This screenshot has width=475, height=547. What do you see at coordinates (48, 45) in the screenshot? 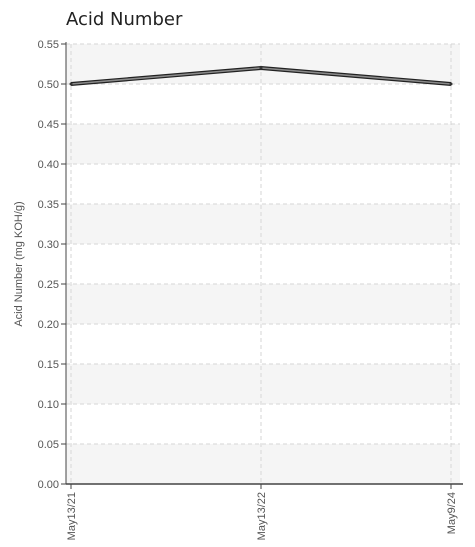
I see `y-tick-label: 0.55` at bounding box center [48, 45].